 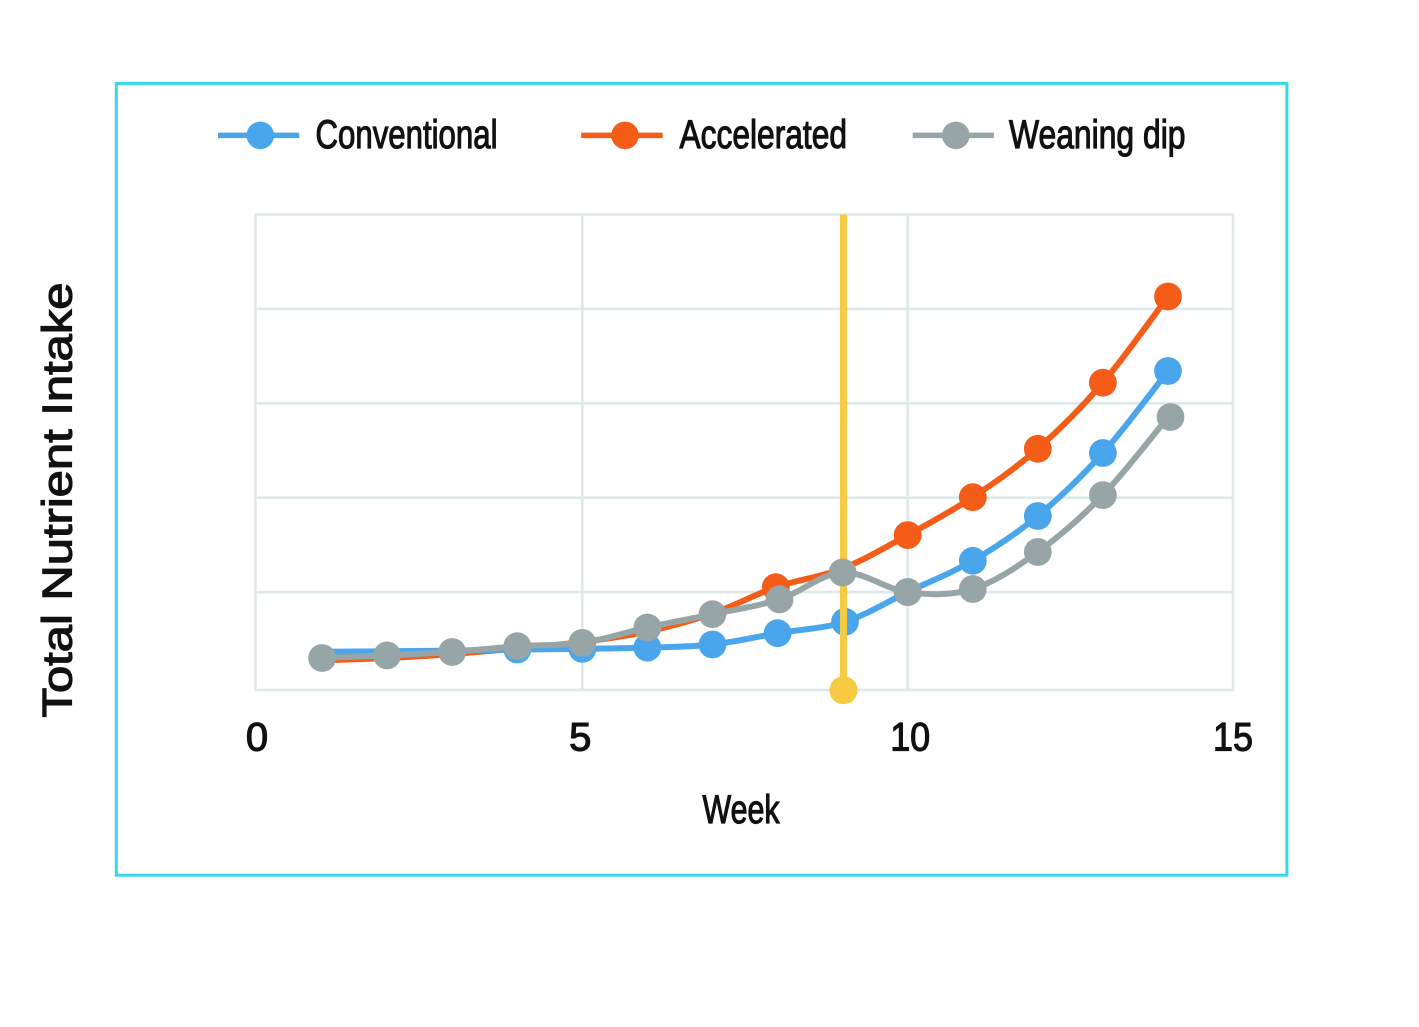 What do you see at coordinates (57, 500) in the screenshot?
I see `svg-text: Total Nutrient Intake` at bounding box center [57, 500].